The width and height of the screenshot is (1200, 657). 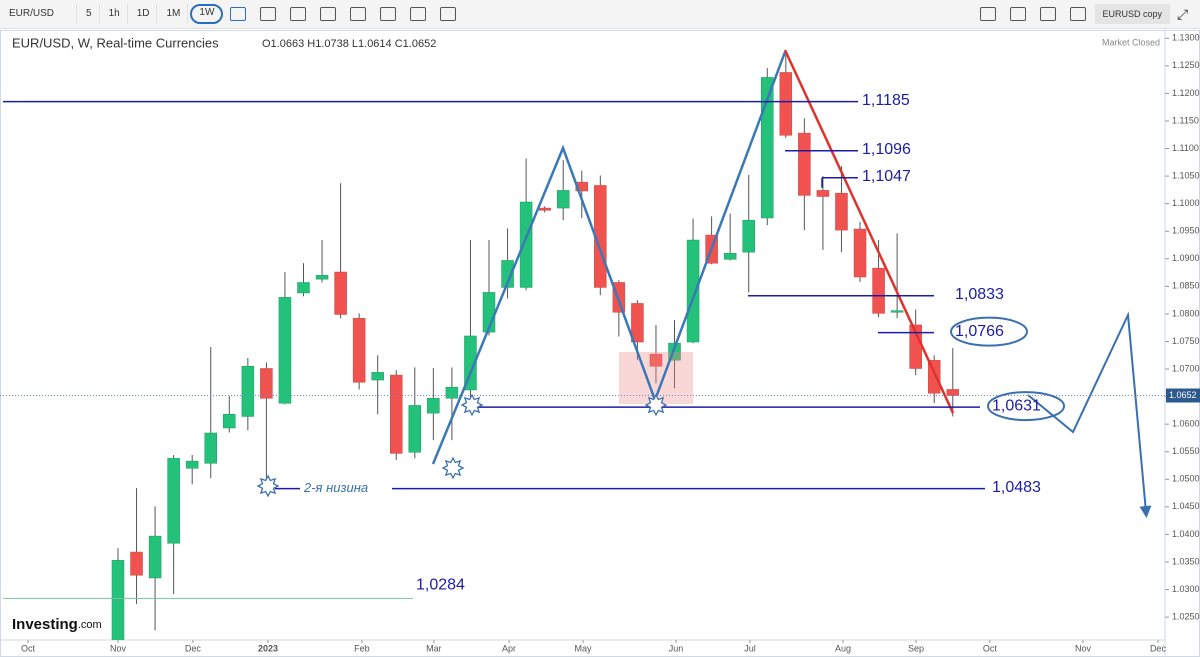 I want to click on y-tick-label: 1.1050, so click(x=1186, y=175).